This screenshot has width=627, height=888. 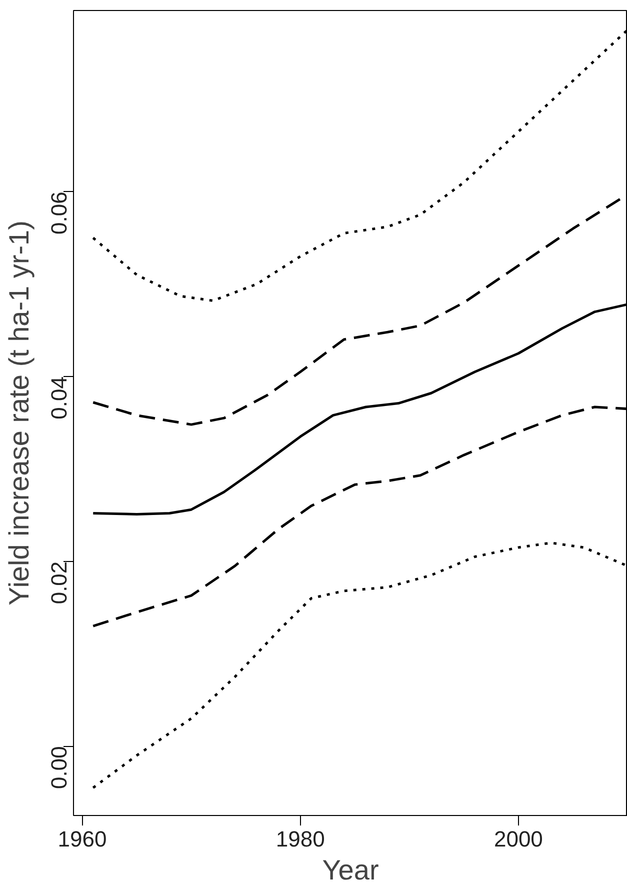 I want to click on x-axis-title: Year, so click(x=350, y=870).